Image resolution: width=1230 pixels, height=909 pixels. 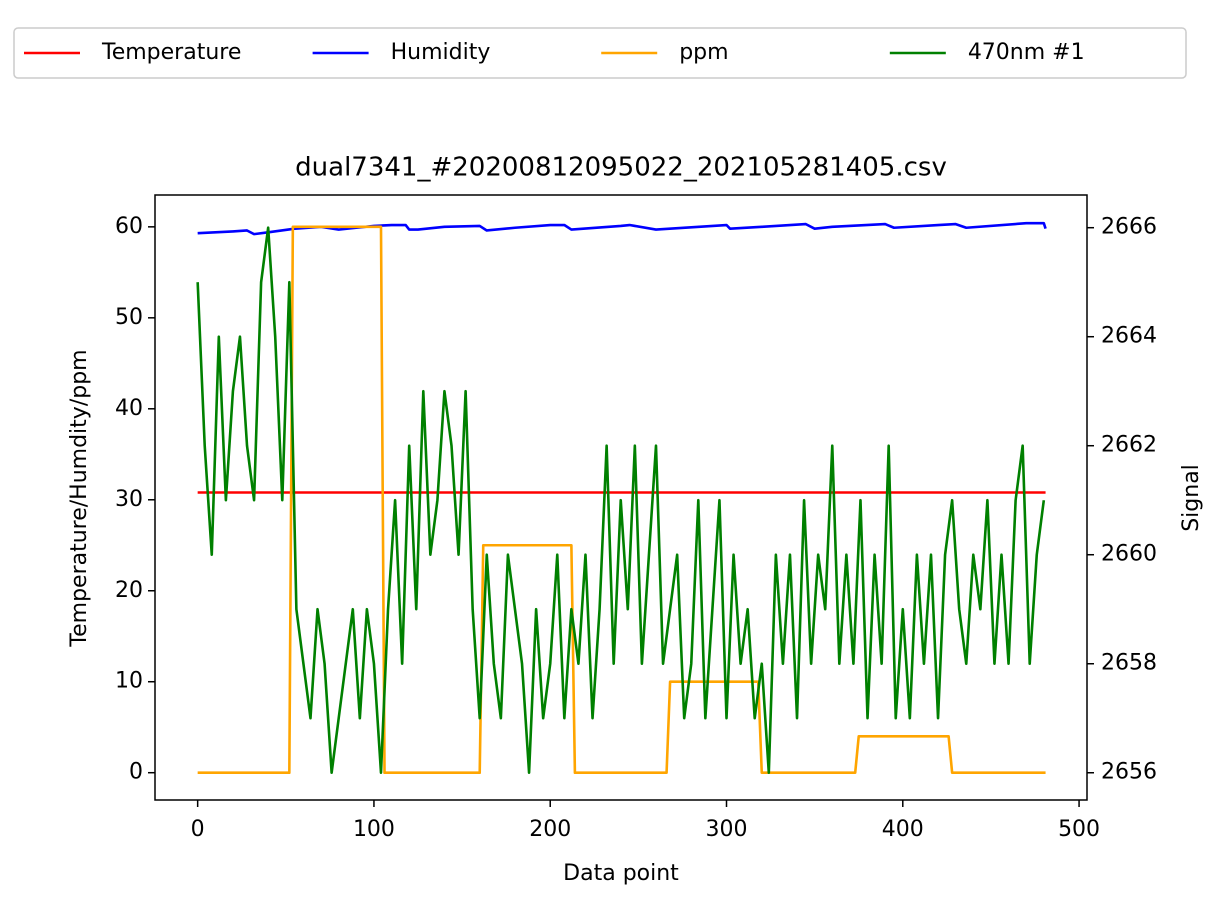 I want to click on y2-tick-label: 2658, so click(x=1129, y=663).